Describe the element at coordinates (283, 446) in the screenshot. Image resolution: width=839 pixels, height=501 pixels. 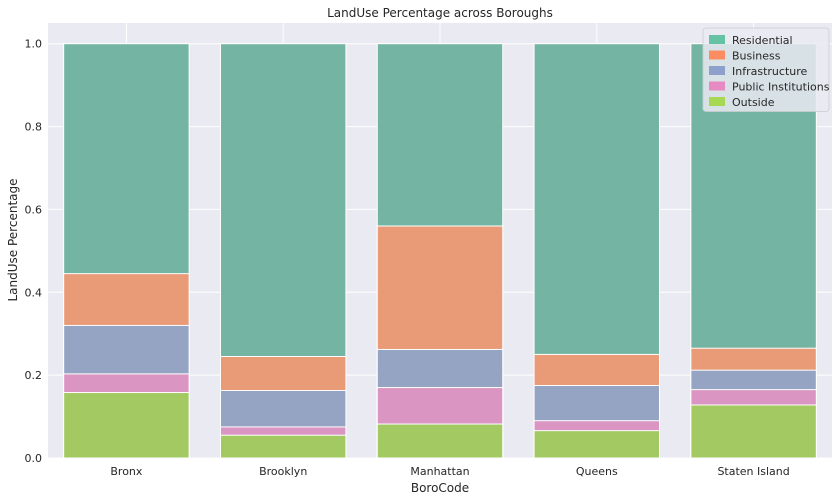
I see `bar-outside-brooklyn` at that location.